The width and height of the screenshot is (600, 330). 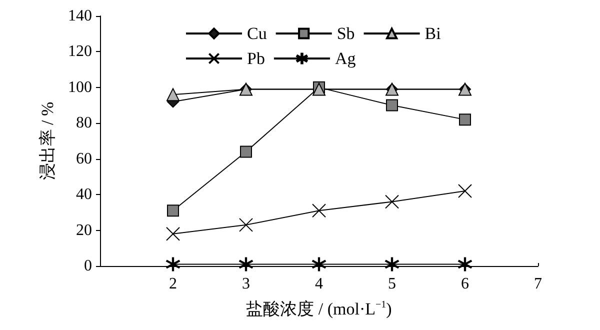 What do you see at coordinates (84, 123) in the screenshot?
I see `y-tick-label: 80` at bounding box center [84, 123].